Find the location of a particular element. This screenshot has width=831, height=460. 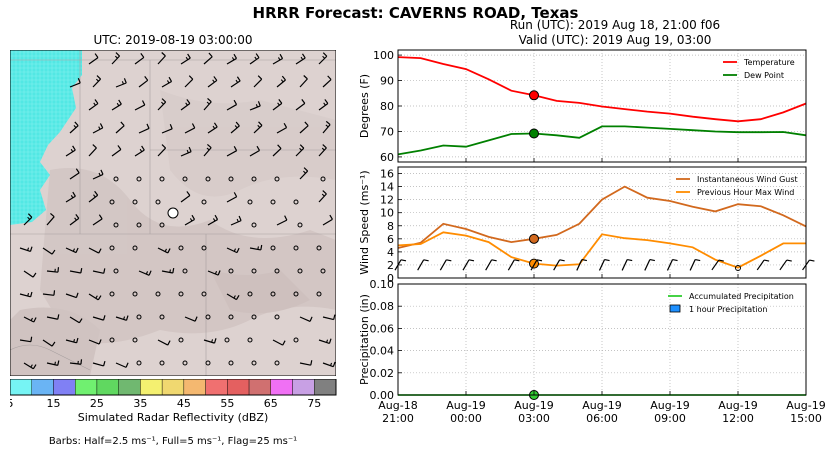

colorbar-tick-label: 25 is located at coordinates (97, 403).